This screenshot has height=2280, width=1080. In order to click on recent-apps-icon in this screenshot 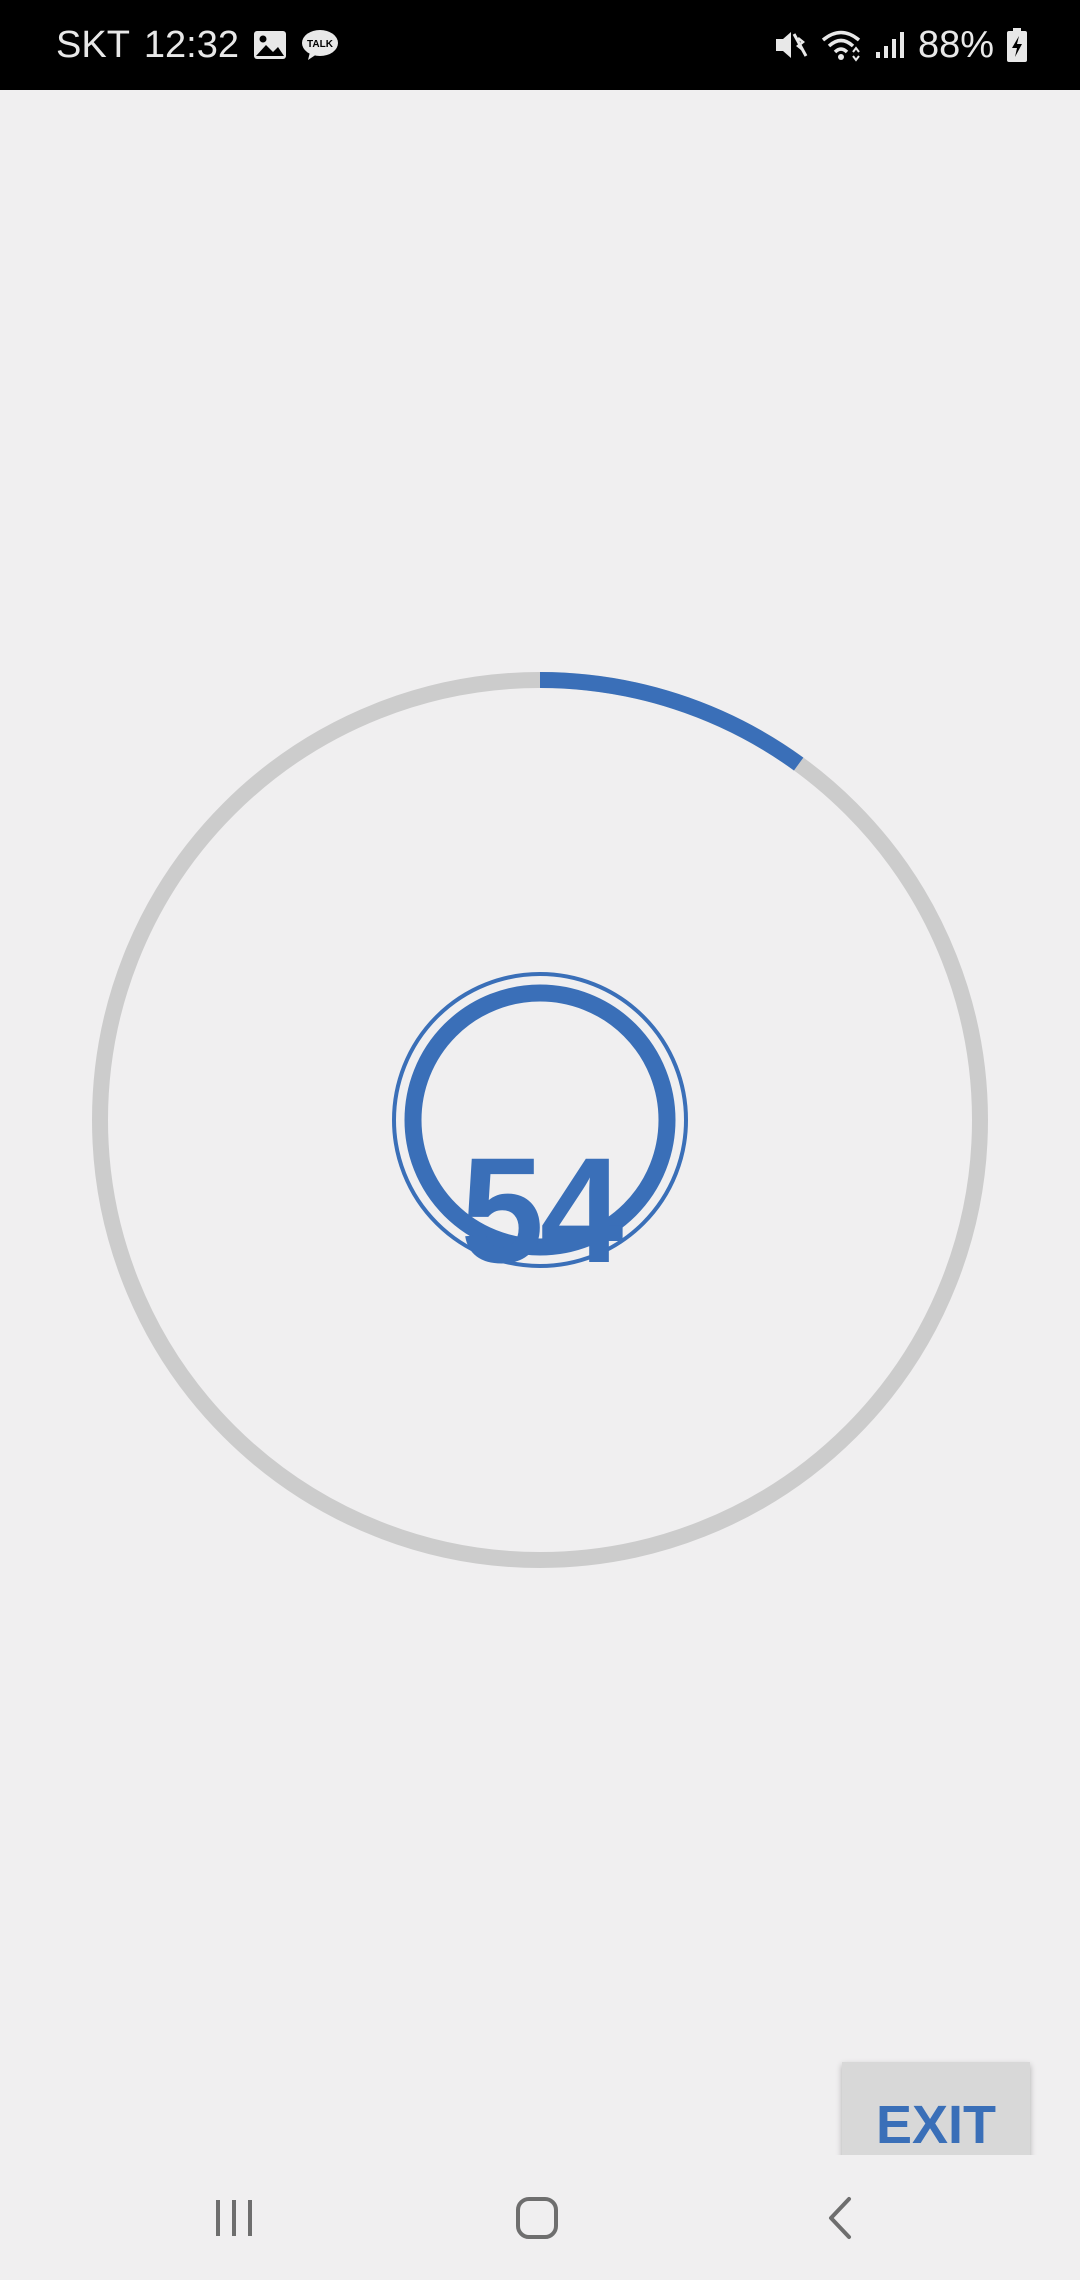, I will do `click(234, 2217)`.